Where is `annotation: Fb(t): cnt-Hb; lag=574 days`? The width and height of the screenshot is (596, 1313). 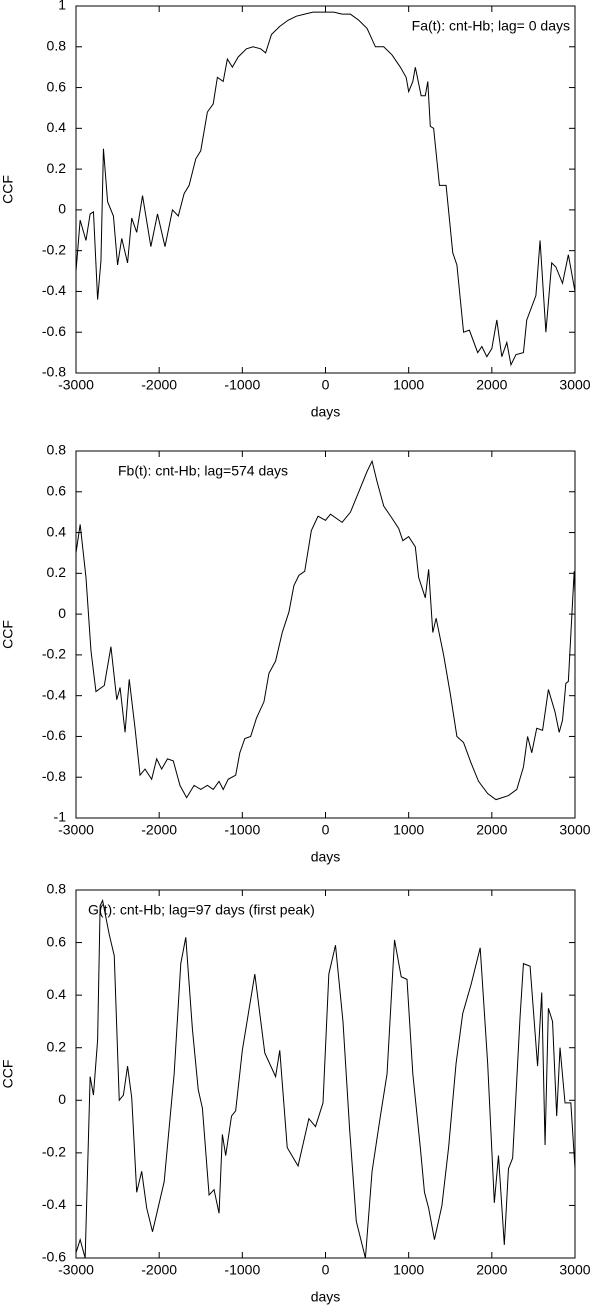
annotation: Fb(t): cnt-Hb; lag=574 days is located at coordinates (203, 471).